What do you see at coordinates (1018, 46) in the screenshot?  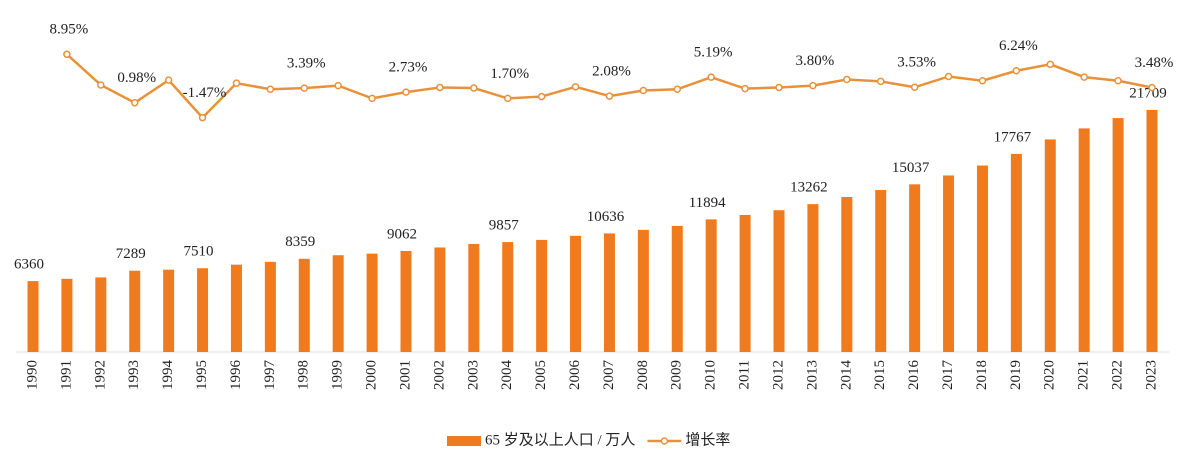 I see `line-value-label: 6.24%` at bounding box center [1018, 46].